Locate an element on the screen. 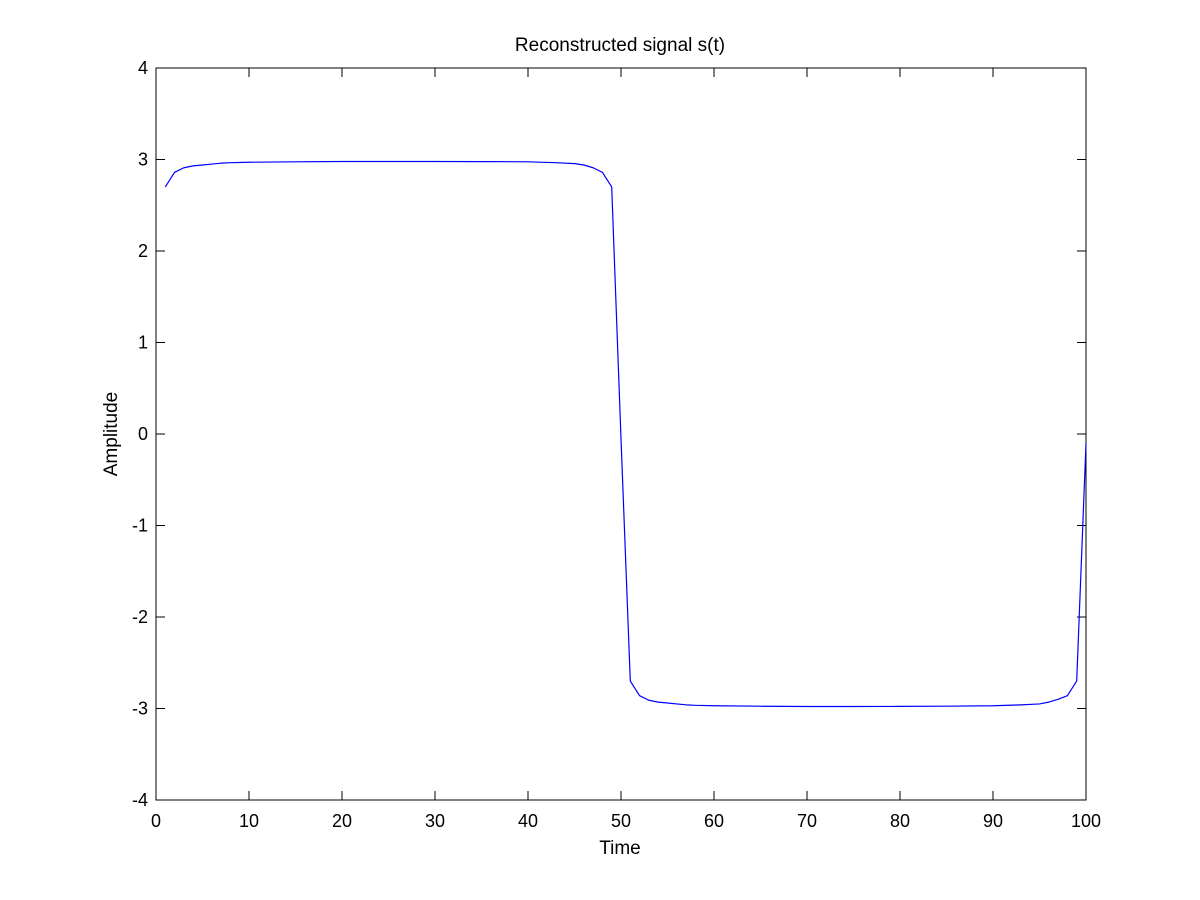 This screenshot has height=900, width=1200. y-tick-label: 3 is located at coordinates (143, 160).